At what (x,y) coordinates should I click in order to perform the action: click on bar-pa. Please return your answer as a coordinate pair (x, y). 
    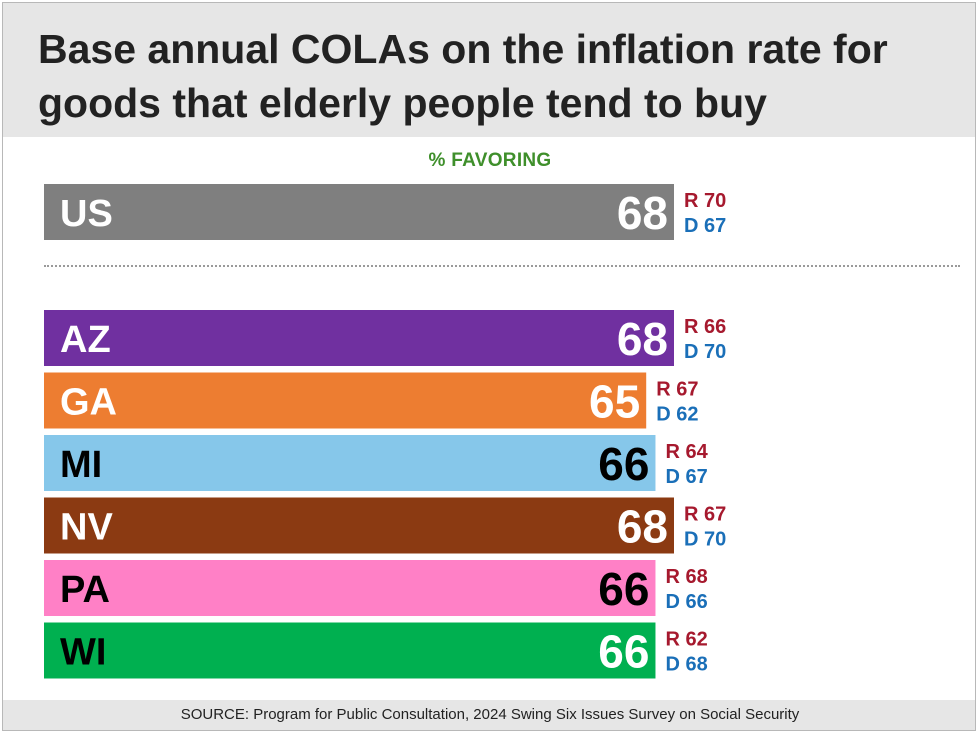
    Looking at the image, I should click on (350, 588).